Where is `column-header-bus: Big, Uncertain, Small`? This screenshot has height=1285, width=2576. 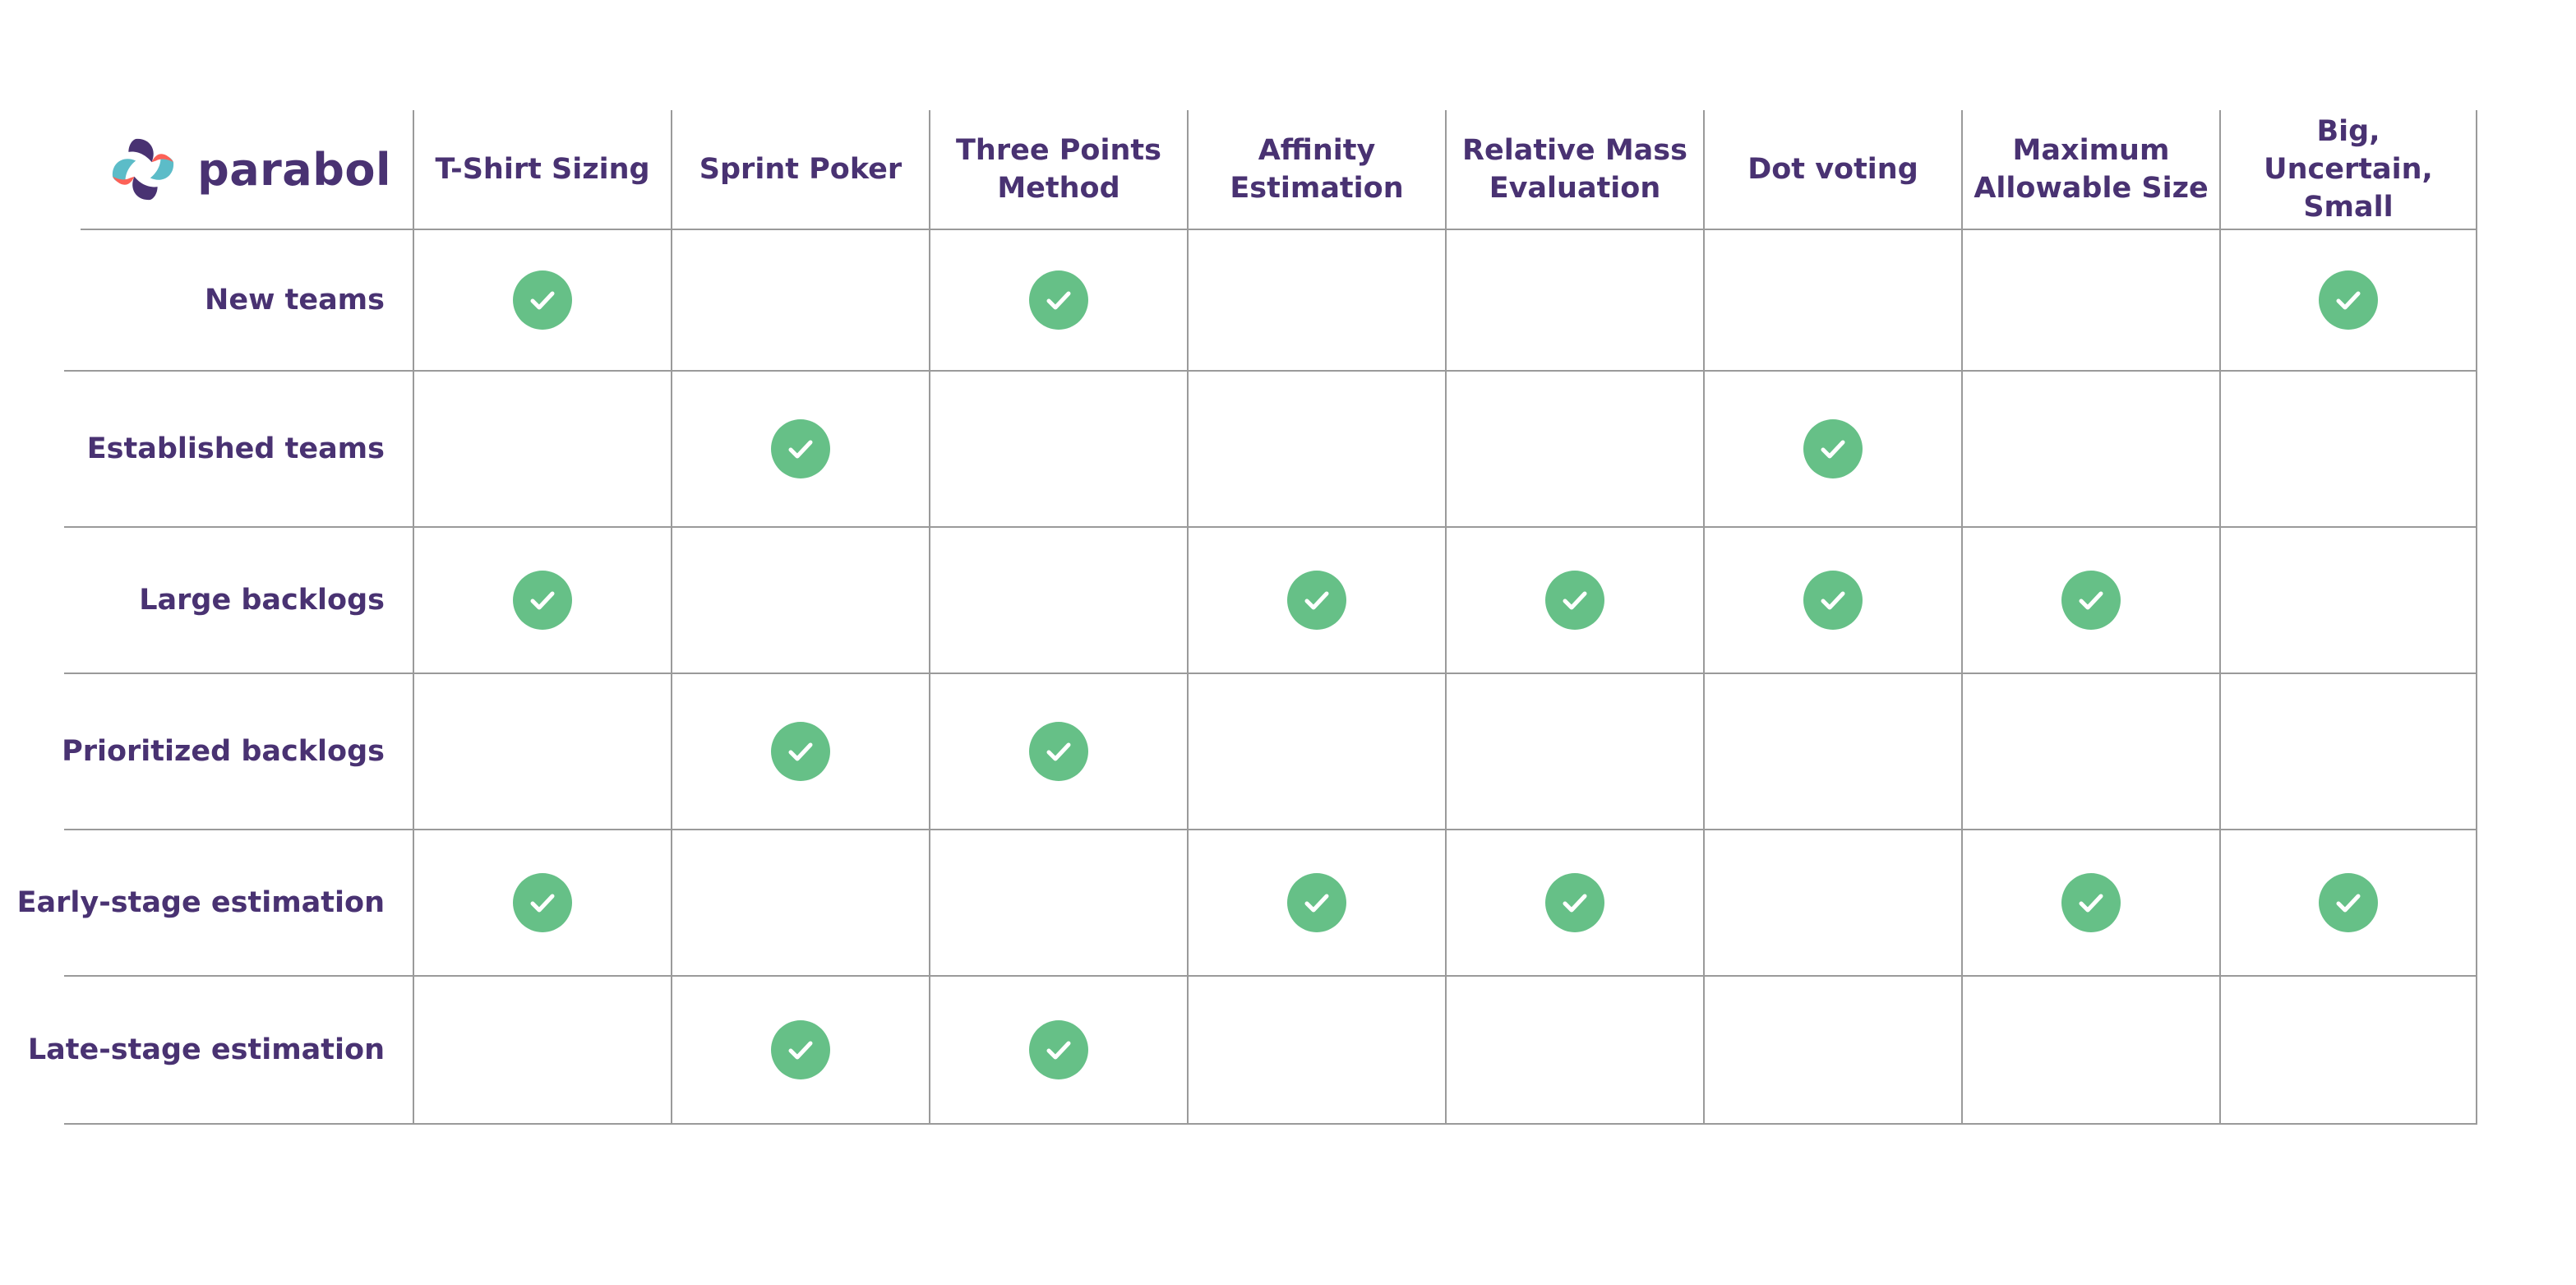 column-header-bus: Big, Uncertain, Small is located at coordinates (2348, 170).